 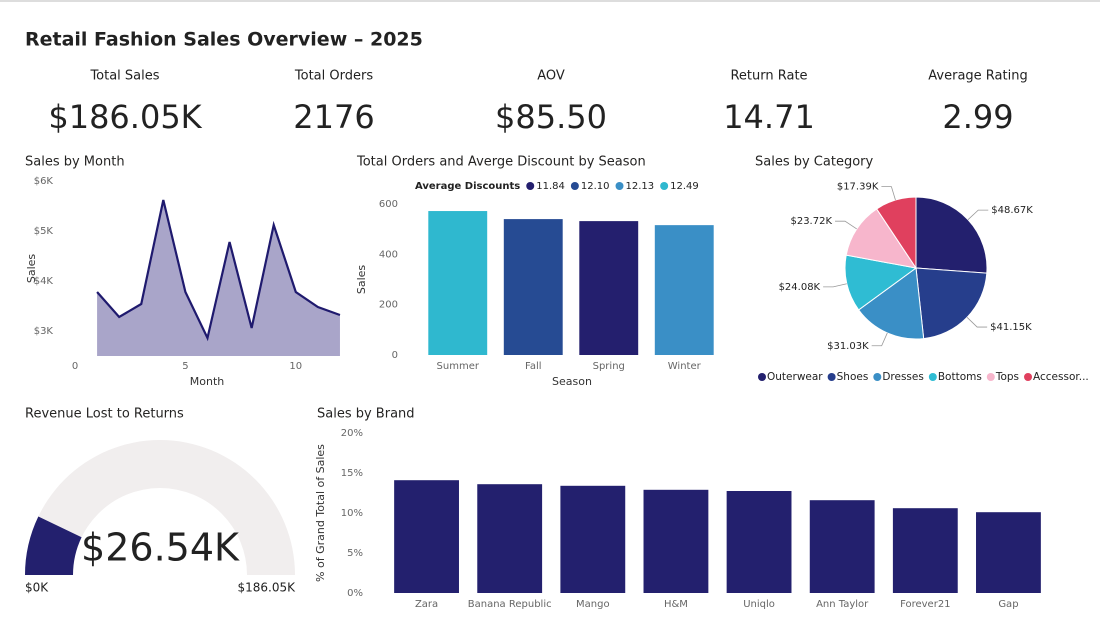 I want to click on x-tick-label: Mango, so click(x=593, y=604).